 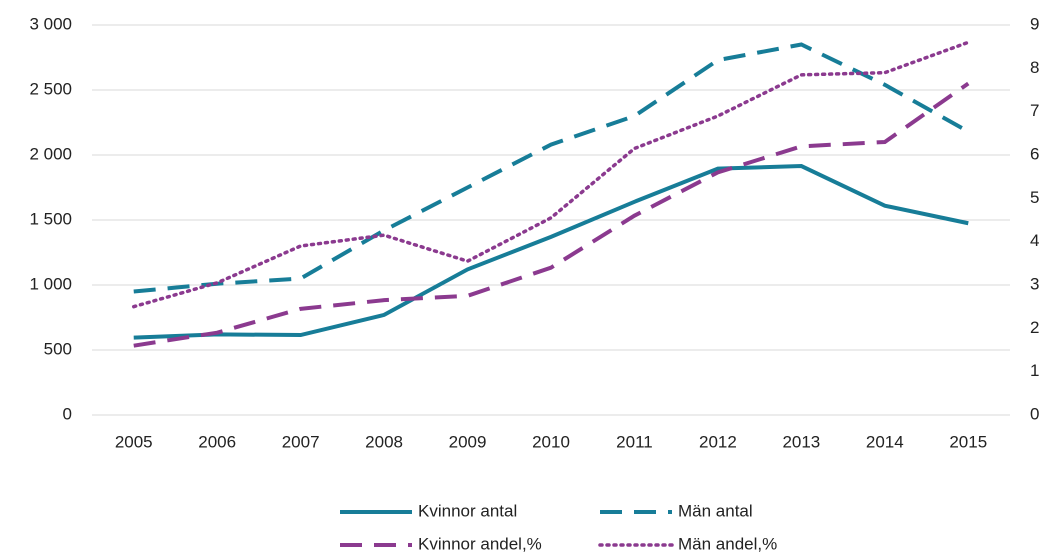 What do you see at coordinates (1034, 153) in the screenshot?
I see `y2-tick-label: 6` at bounding box center [1034, 153].